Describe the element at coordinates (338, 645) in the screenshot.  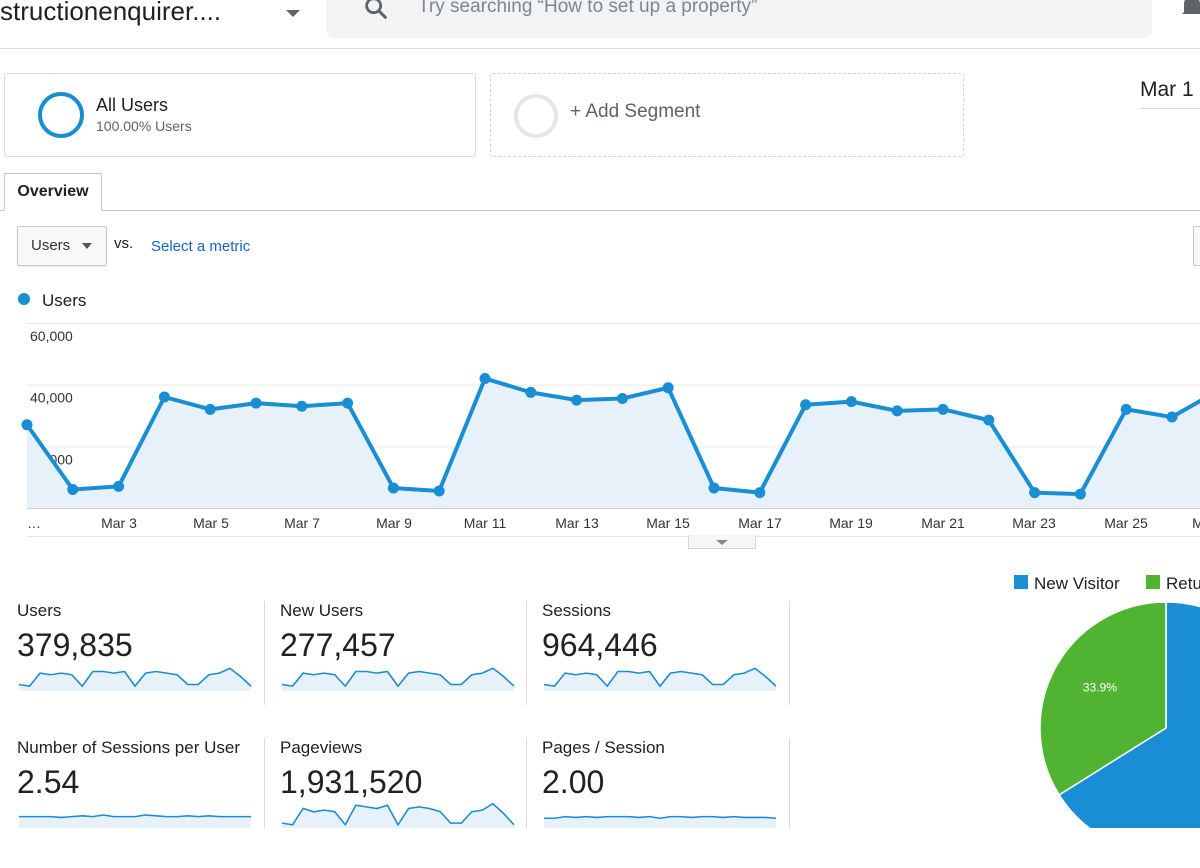
I see `metric-value: 277,457` at that location.